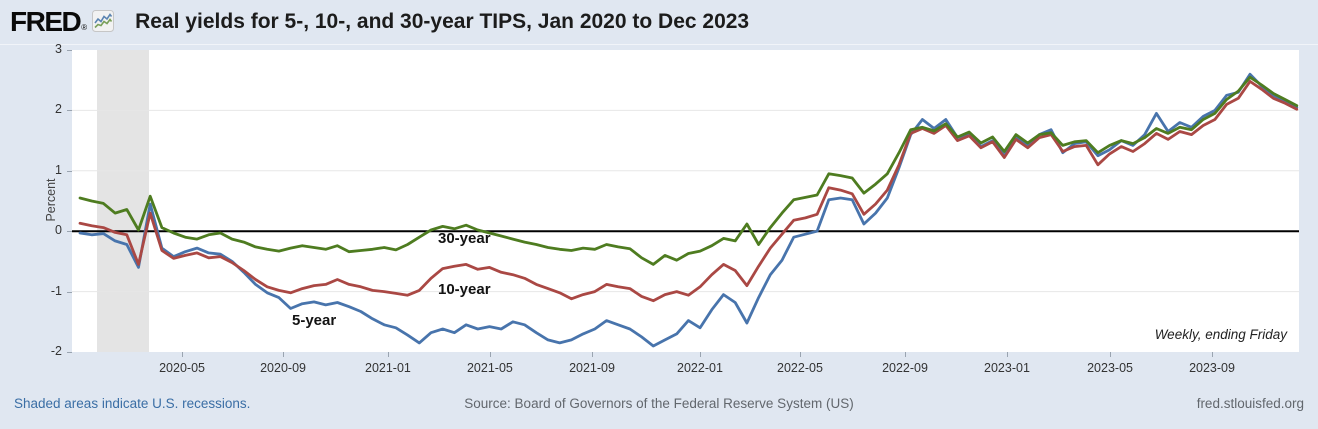 This screenshot has height=429, width=1318. What do you see at coordinates (464, 238) in the screenshot?
I see `series-label-30-year: 30-year` at bounding box center [464, 238].